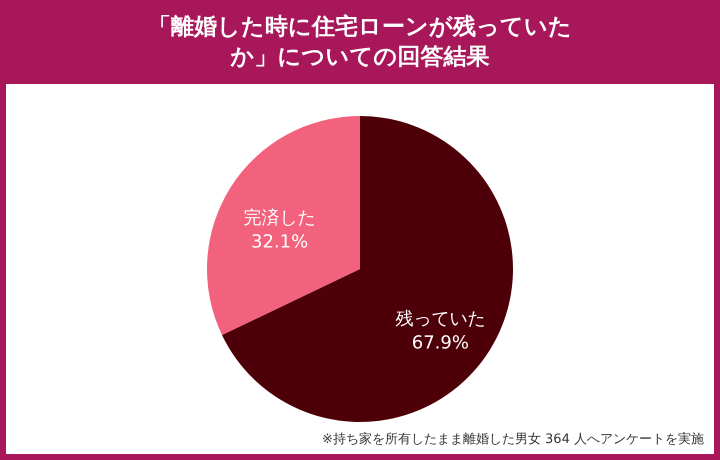 This screenshot has height=460, width=720. What do you see at coordinates (279, 241) in the screenshot?
I see `data-label: 32.1%` at bounding box center [279, 241].